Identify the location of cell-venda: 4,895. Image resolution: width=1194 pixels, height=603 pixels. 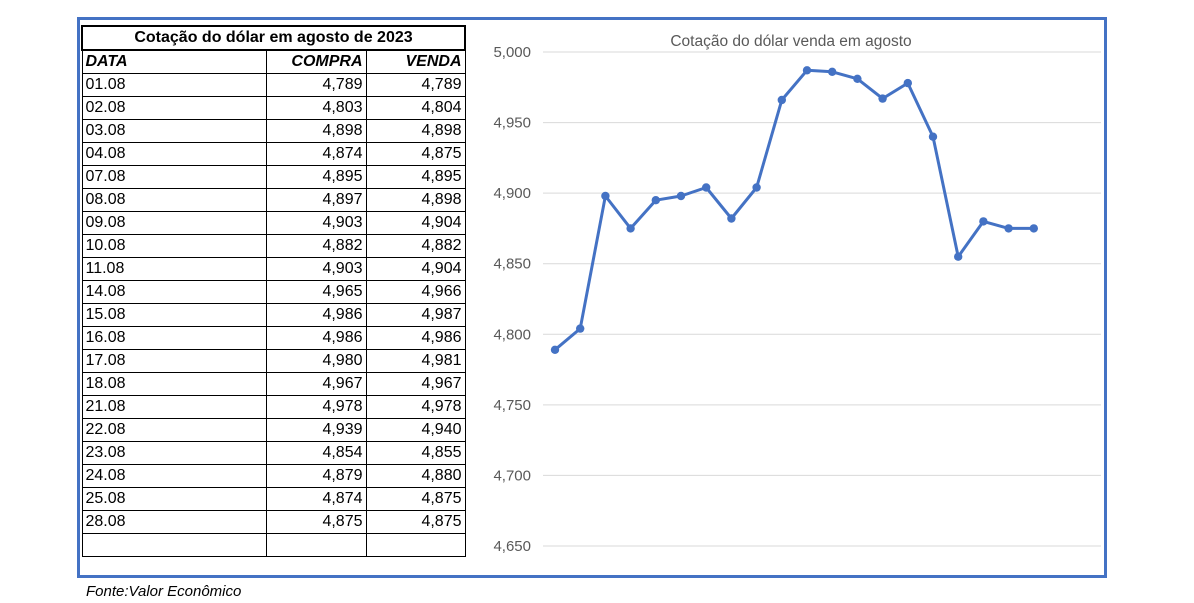
(415, 177).